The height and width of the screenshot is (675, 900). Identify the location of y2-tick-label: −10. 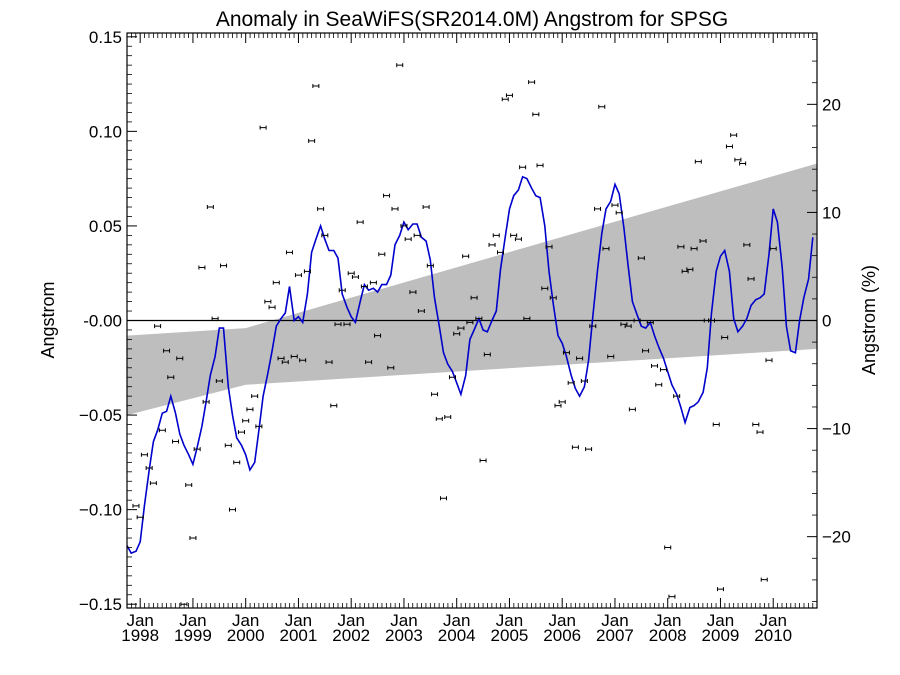
(836, 429).